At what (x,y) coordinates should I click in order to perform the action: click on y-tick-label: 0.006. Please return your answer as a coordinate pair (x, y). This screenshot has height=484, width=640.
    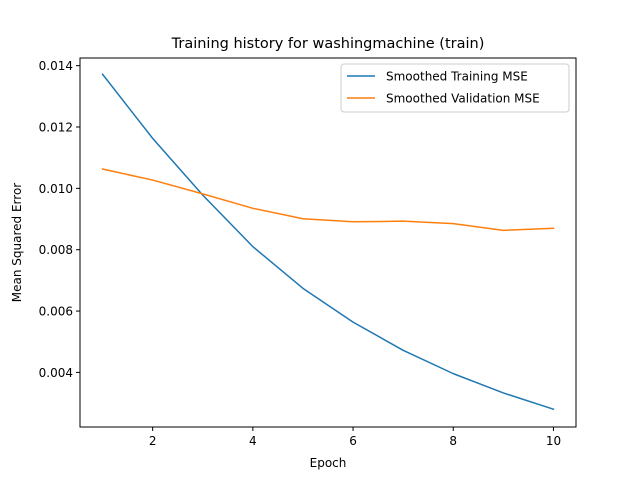
    Looking at the image, I should click on (56, 312).